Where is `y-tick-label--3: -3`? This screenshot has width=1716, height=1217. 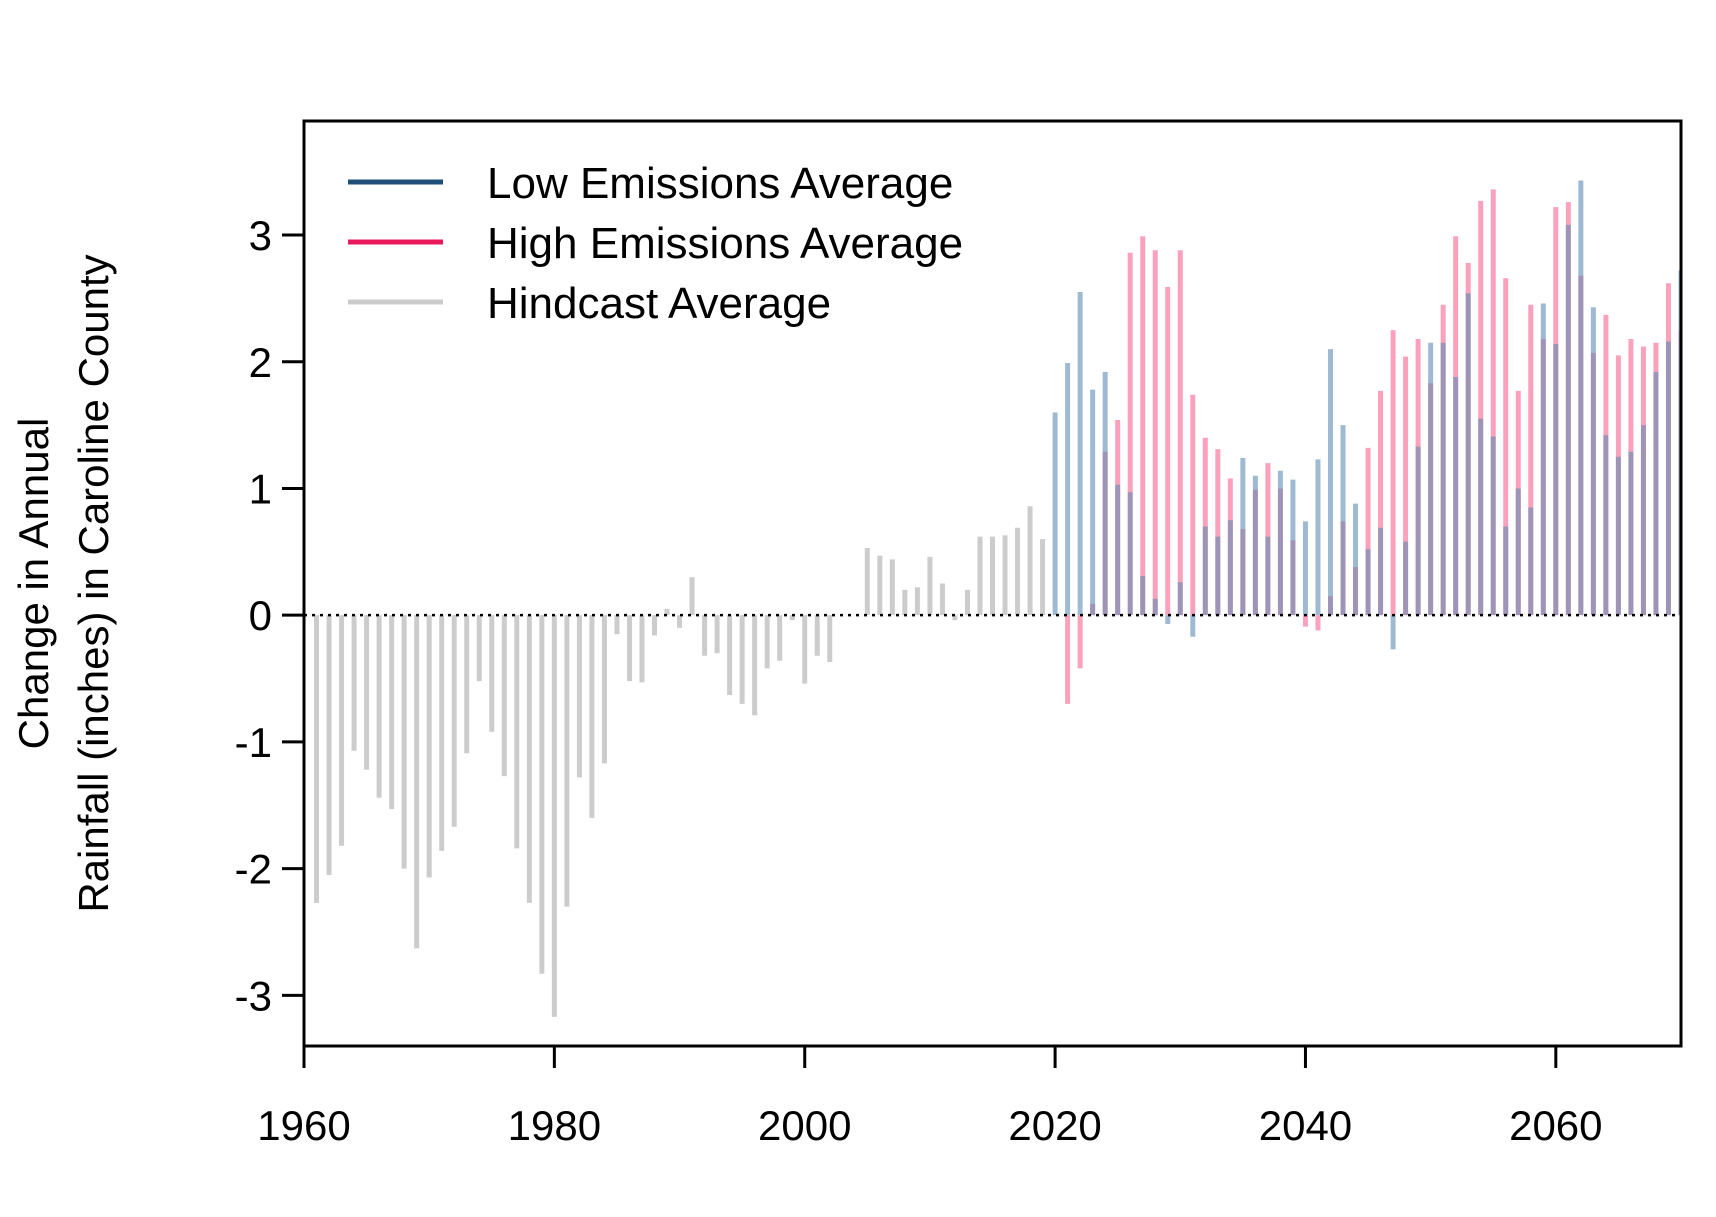 y-tick-label--3: -3 is located at coordinates (253, 995).